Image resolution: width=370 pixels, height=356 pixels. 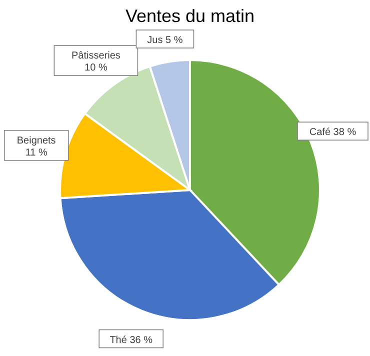 I want to click on chart-title: Ventes du matin, so click(x=190, y=16).